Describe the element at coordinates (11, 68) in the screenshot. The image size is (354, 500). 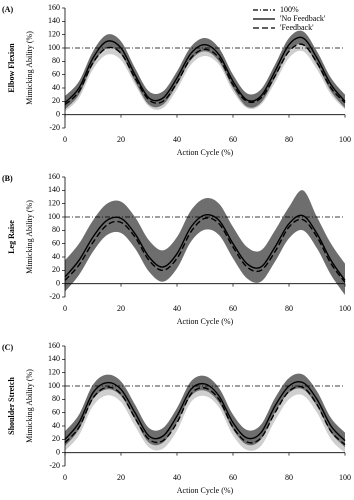
I see `panel-title: Elbow Flexion` at that location.